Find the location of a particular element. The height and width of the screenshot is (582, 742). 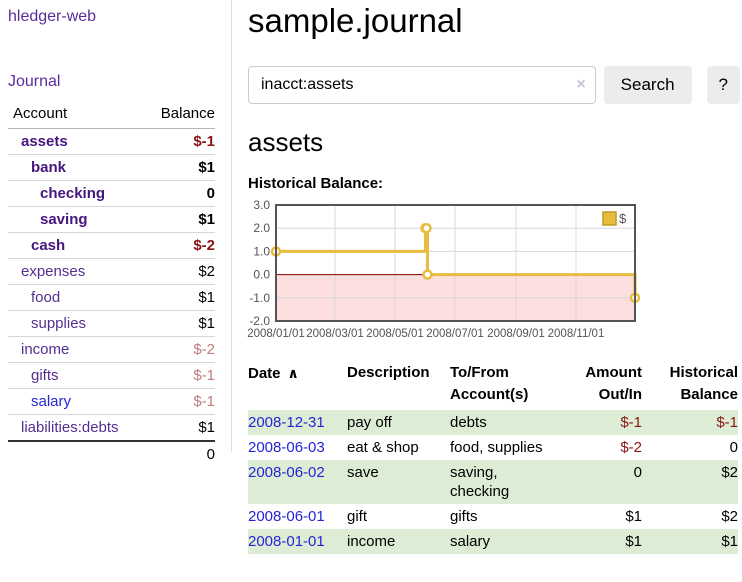

x-tick-label: 2008/11/01 is located at coordinates (576, 334).